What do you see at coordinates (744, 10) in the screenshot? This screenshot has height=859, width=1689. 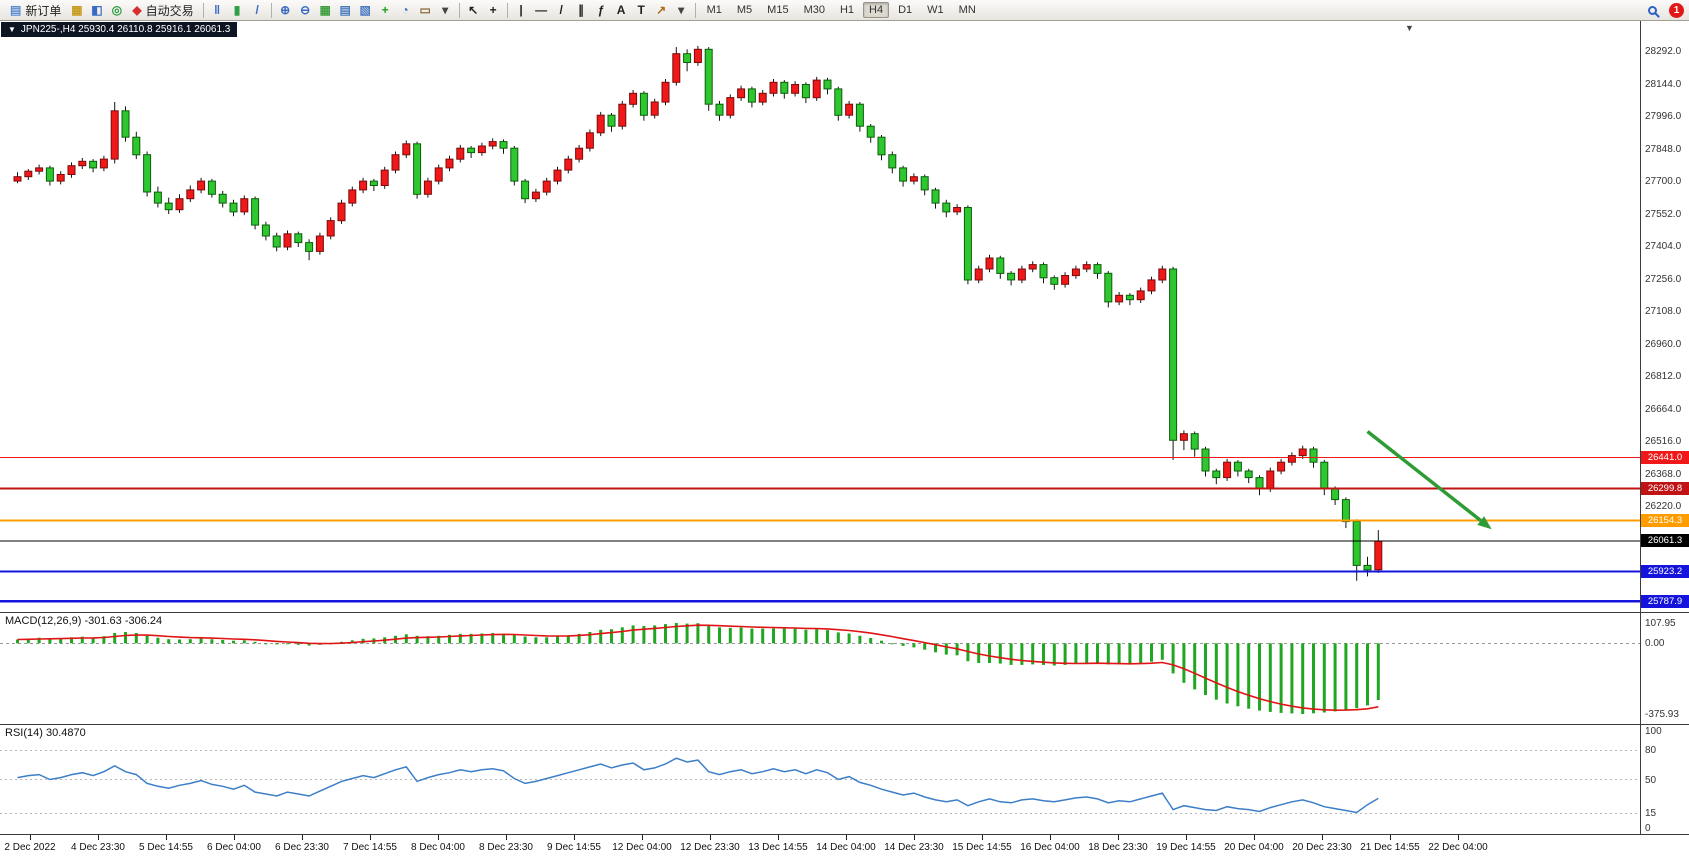 I see `timeframe-m5: M5` at bounding box center [744, 10].